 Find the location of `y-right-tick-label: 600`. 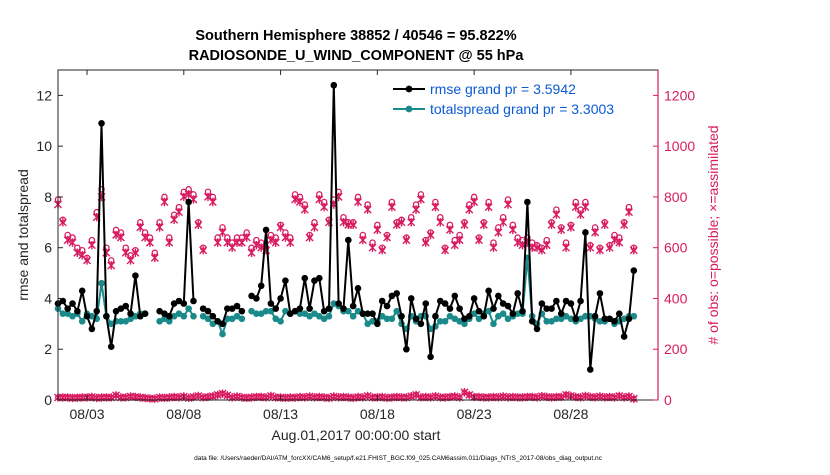

y-right-tick-label: 600 is located at coordinates (676, 248).